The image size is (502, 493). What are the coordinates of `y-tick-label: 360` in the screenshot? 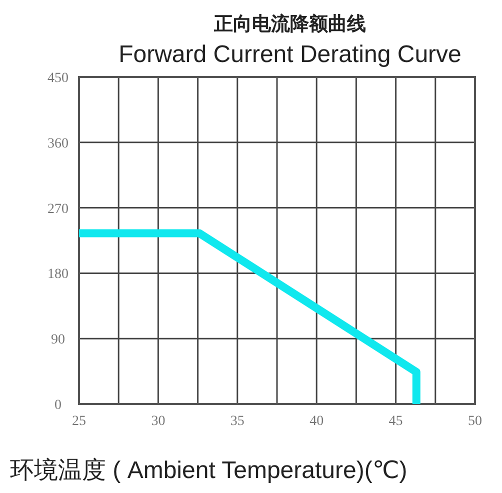 It's located at (58, 144).